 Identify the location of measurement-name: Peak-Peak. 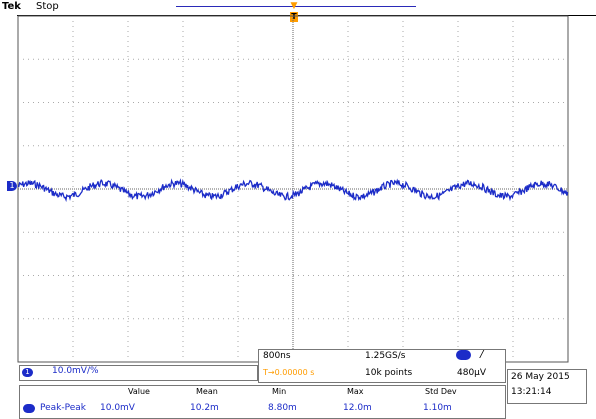
(63, 408).